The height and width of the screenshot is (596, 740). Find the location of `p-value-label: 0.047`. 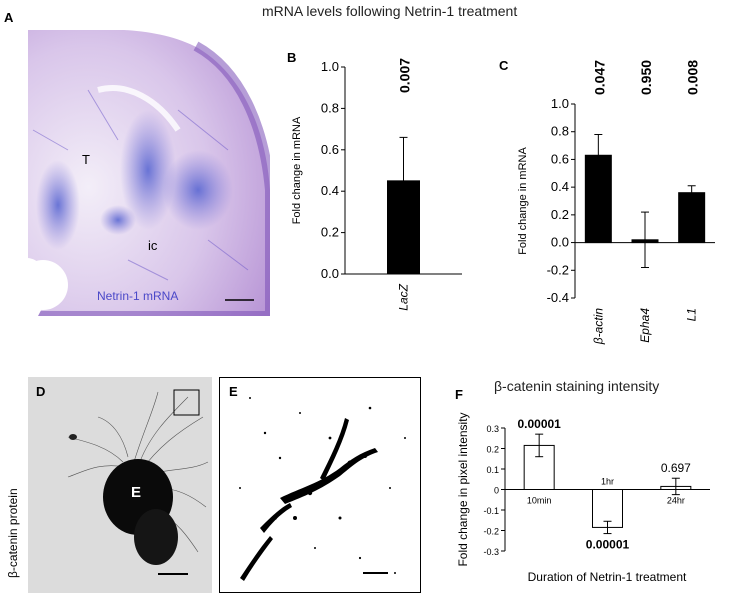

p-value-label: 0.047 is located at coordinates (599, 77).